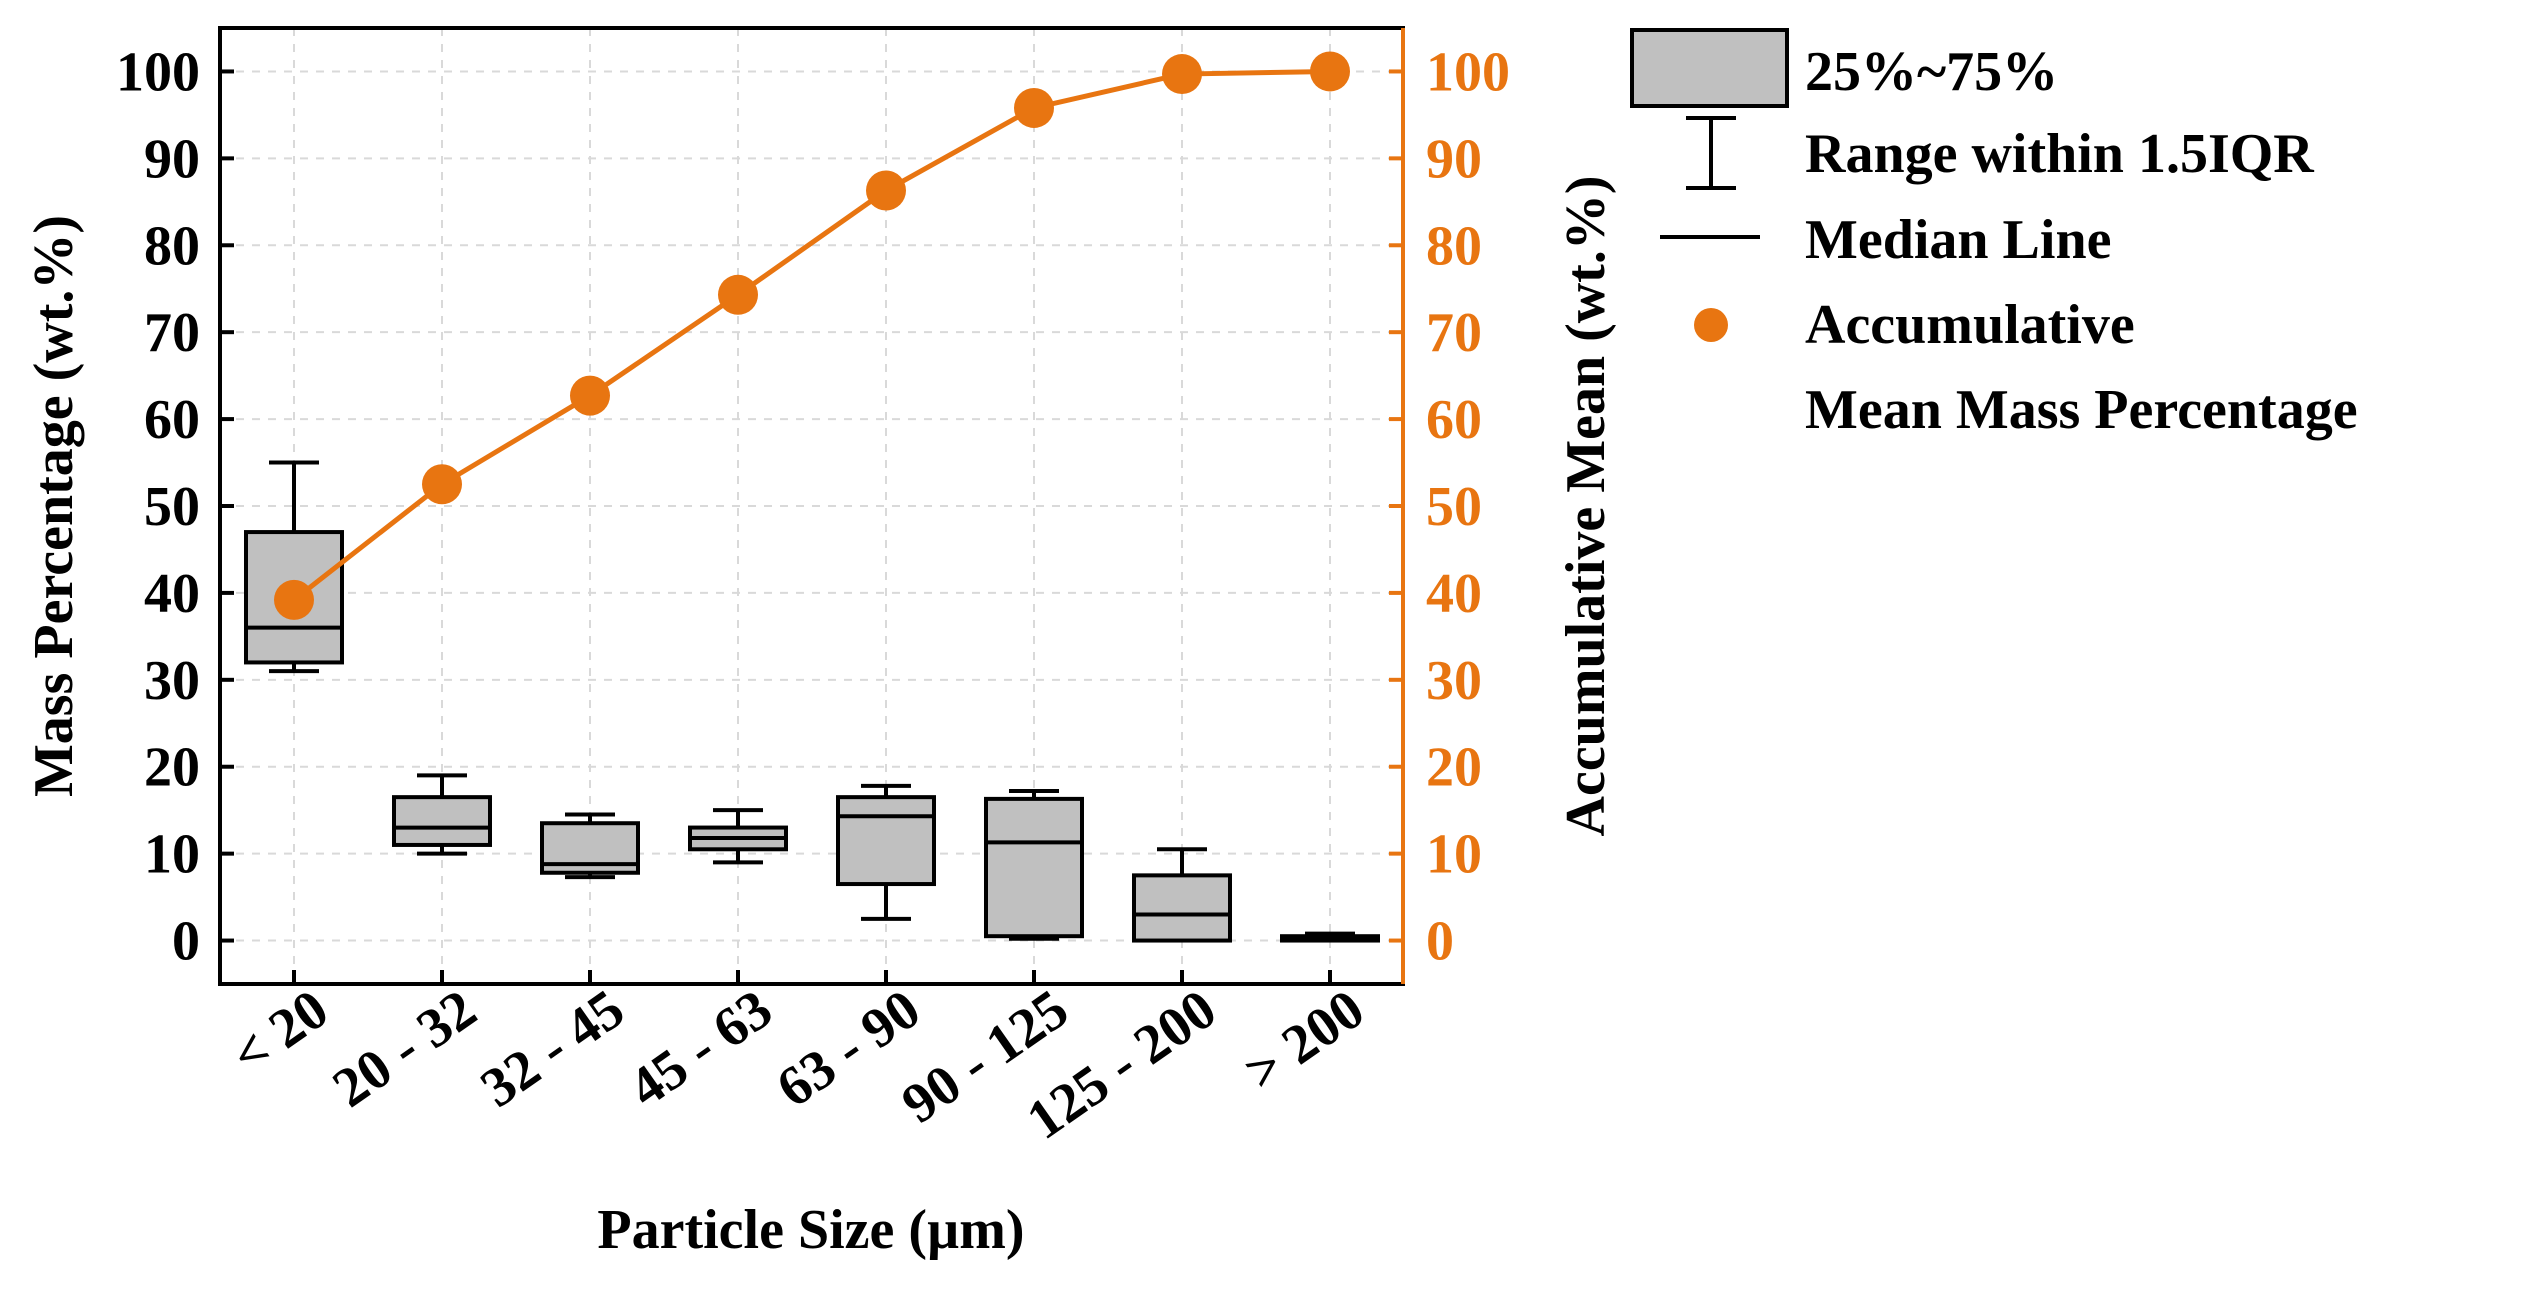  I want to click on left-y-tick-label: 80, so click(172, 246).